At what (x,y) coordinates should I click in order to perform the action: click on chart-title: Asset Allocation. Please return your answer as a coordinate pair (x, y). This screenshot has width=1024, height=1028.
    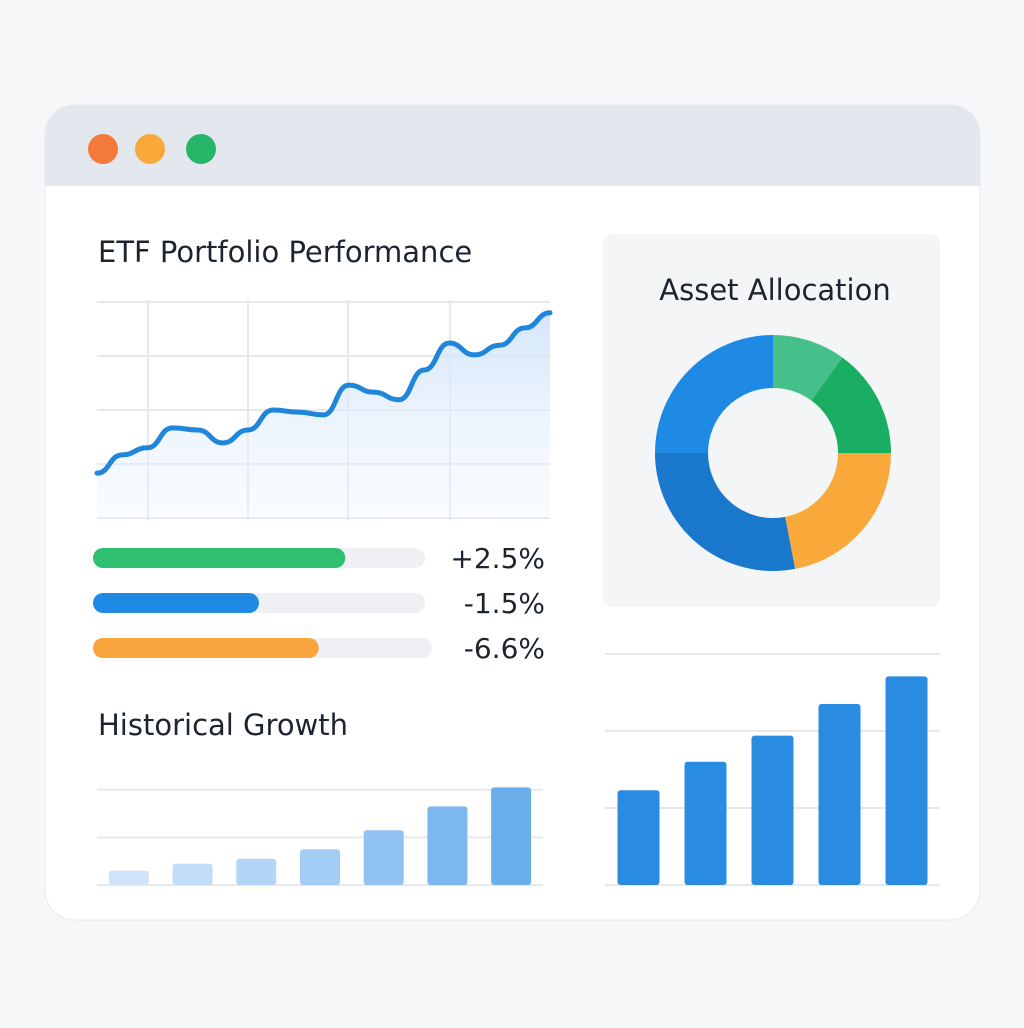
    Looking at the image, I should click on (774, 290).